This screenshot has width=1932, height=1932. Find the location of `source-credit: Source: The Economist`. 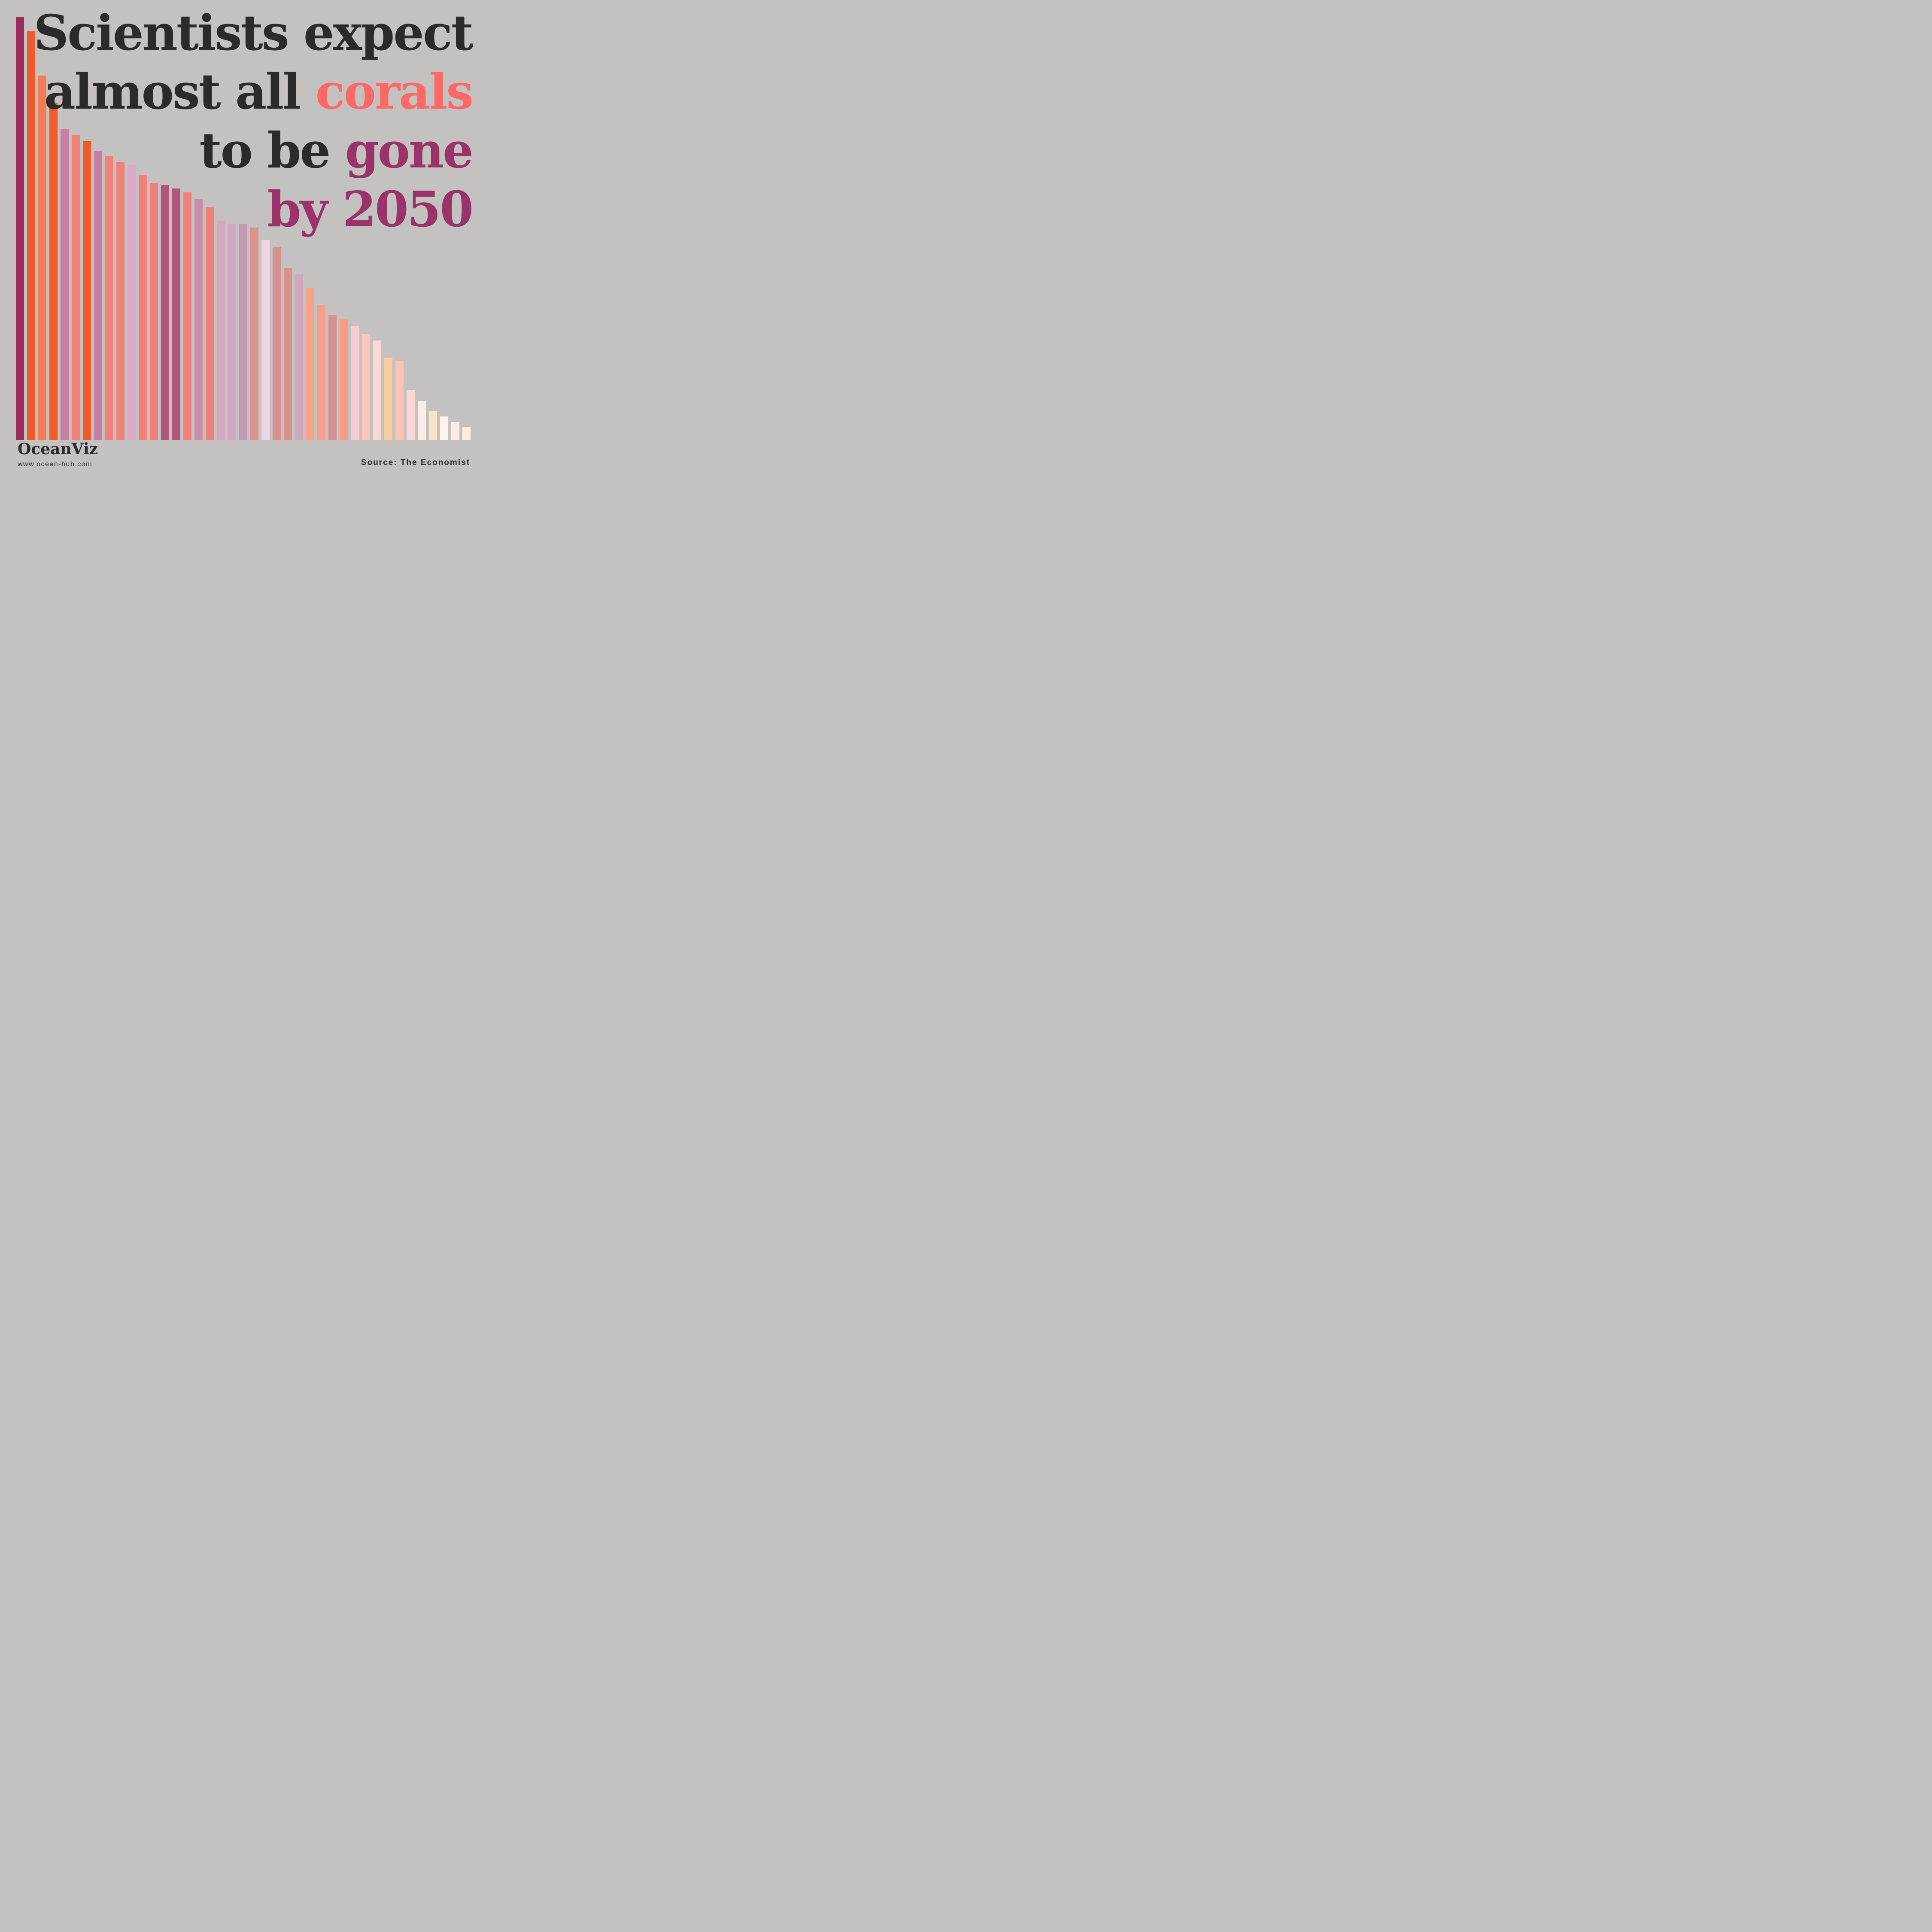

source-credit: Source: The Economist is located at coordinates (415, 463).